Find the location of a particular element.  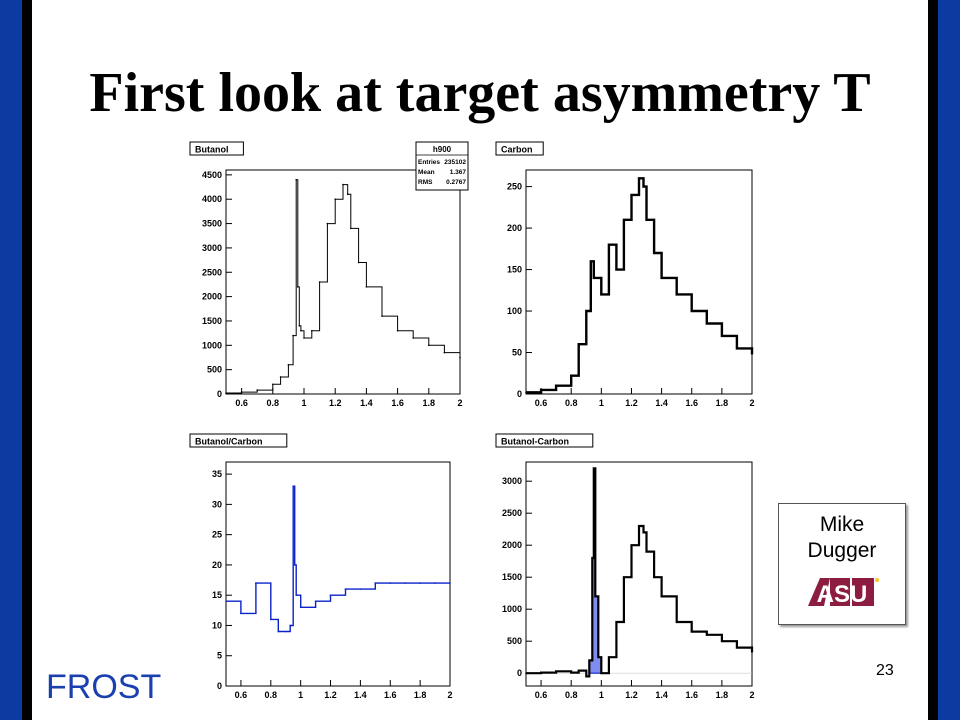

stats-box-value: 235102 is located at coordinates (455, 162).